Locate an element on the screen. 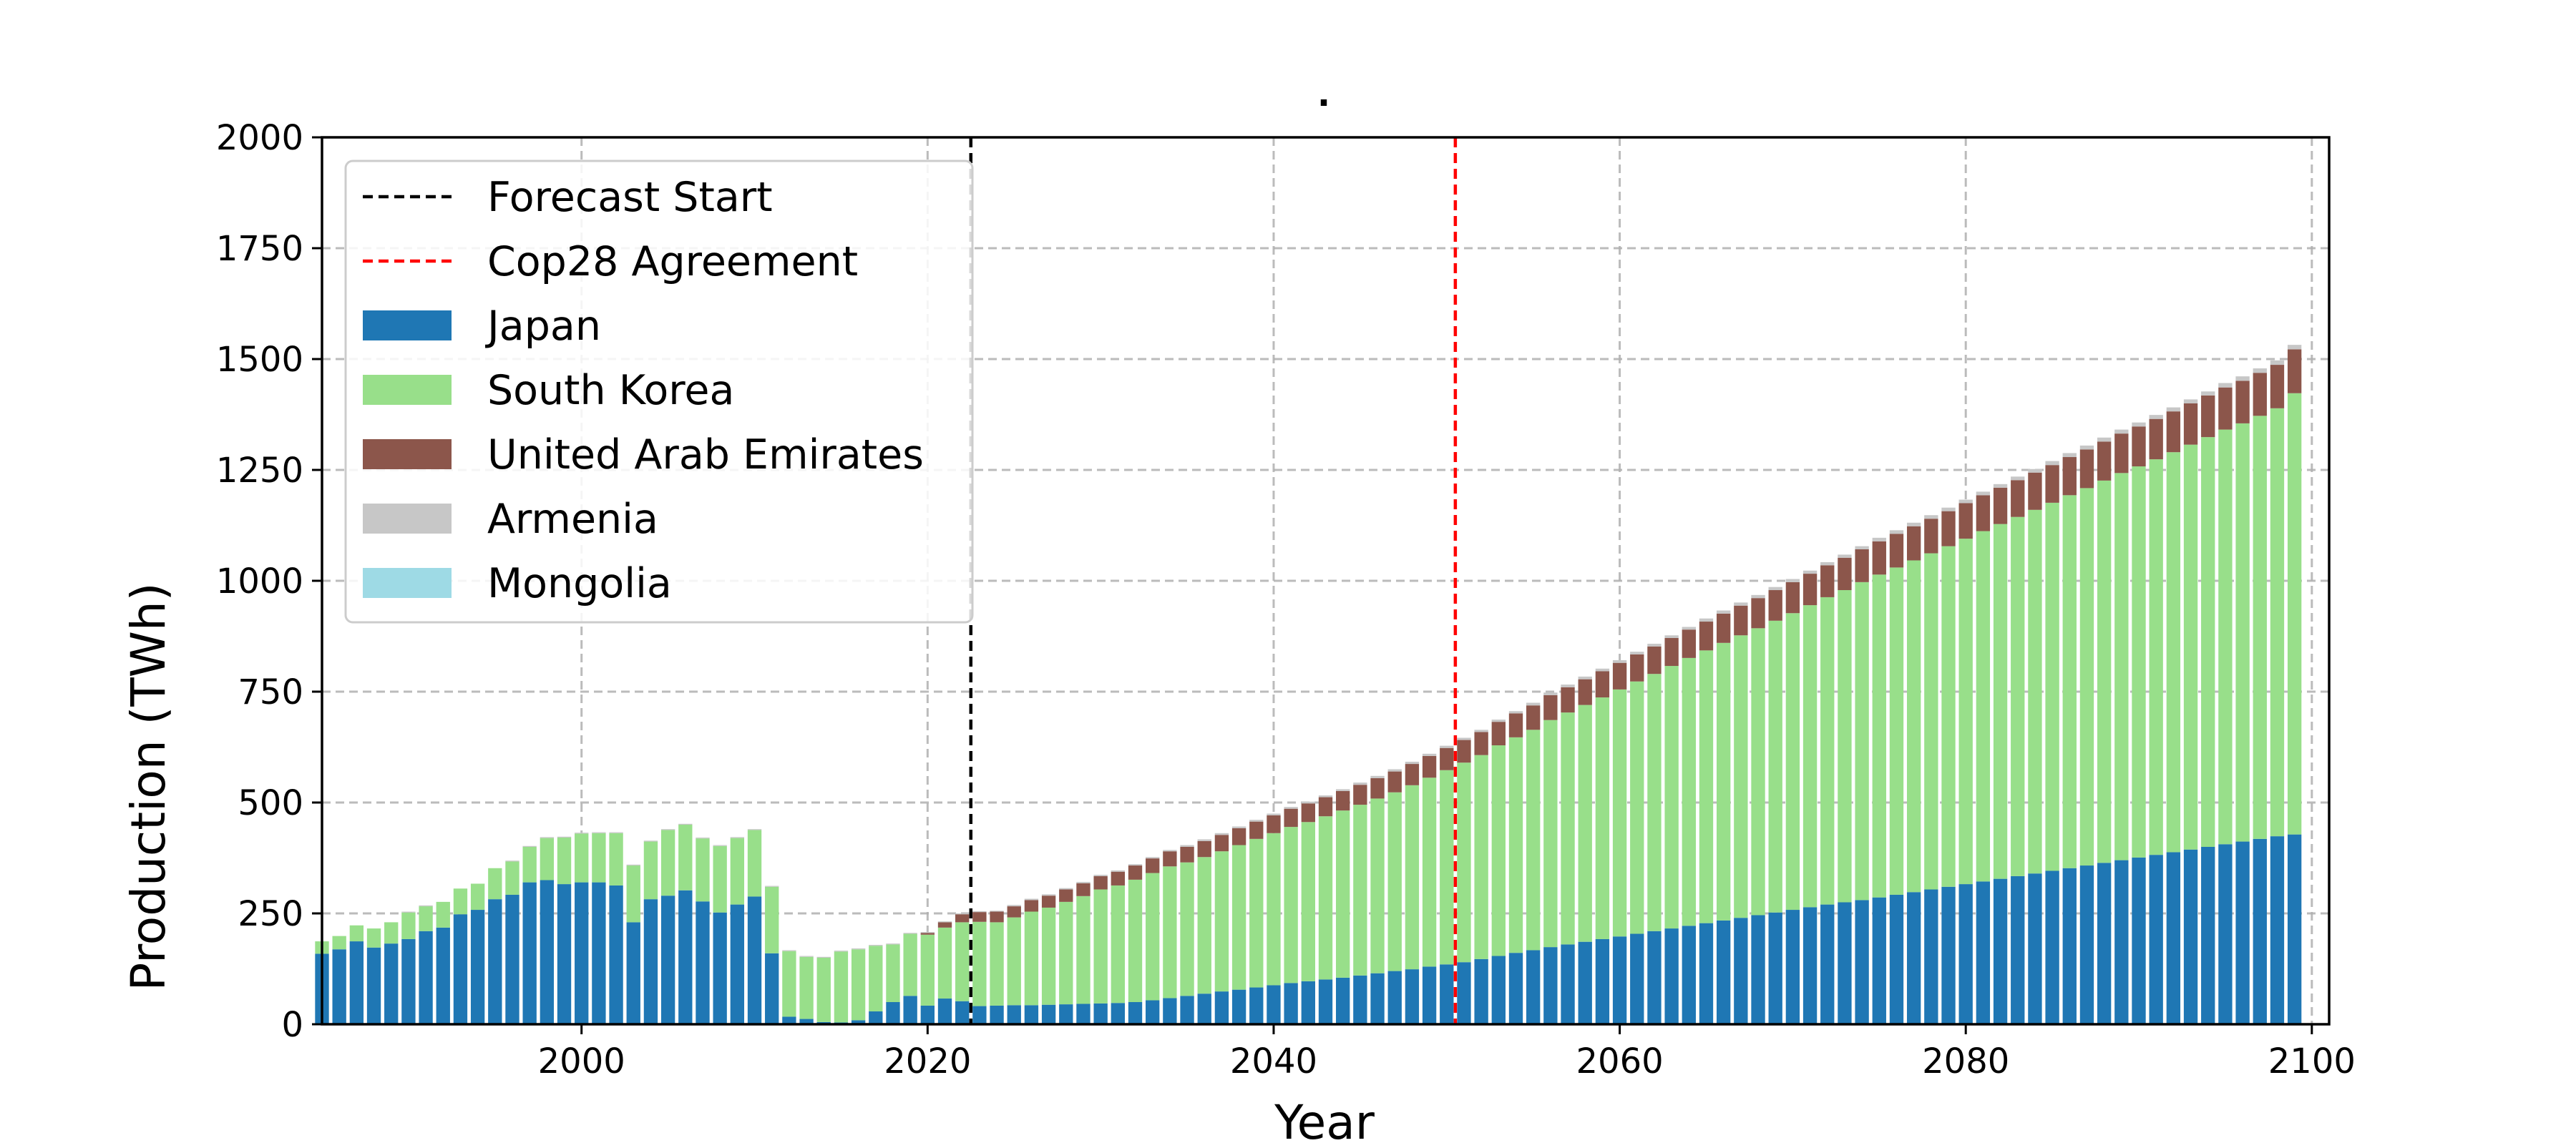 The image size is (2576, 1148). legend-swatch is located at coordinates (407, 454).